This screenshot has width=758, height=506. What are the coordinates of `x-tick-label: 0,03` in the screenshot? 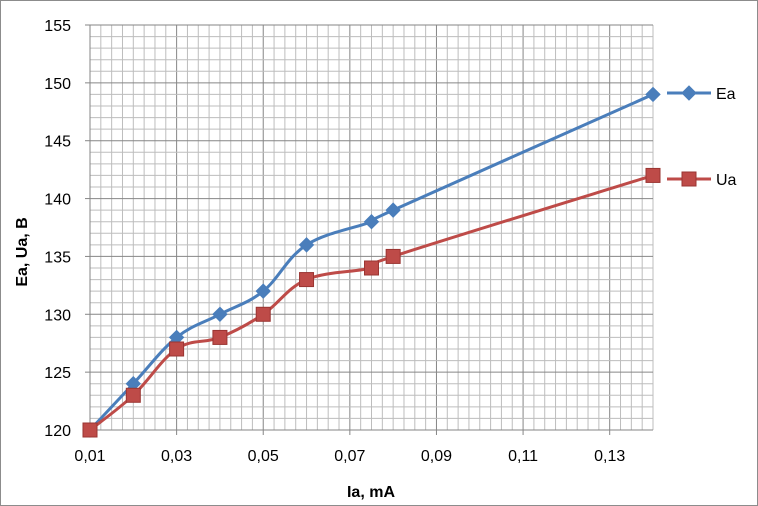 It's located at (176, 456).